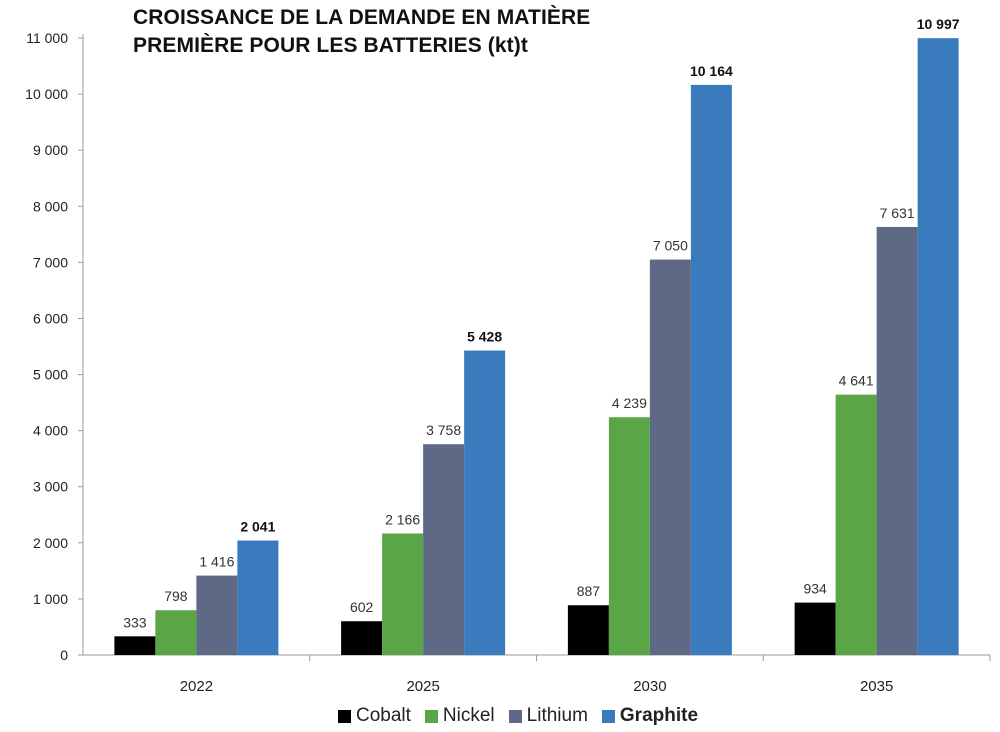 This screenshot has height=732, width=1000. What do you see at coordinates (468, 715) in the screenshot?
I see `legend-label: Nickel` at bounding box center [468, 715].